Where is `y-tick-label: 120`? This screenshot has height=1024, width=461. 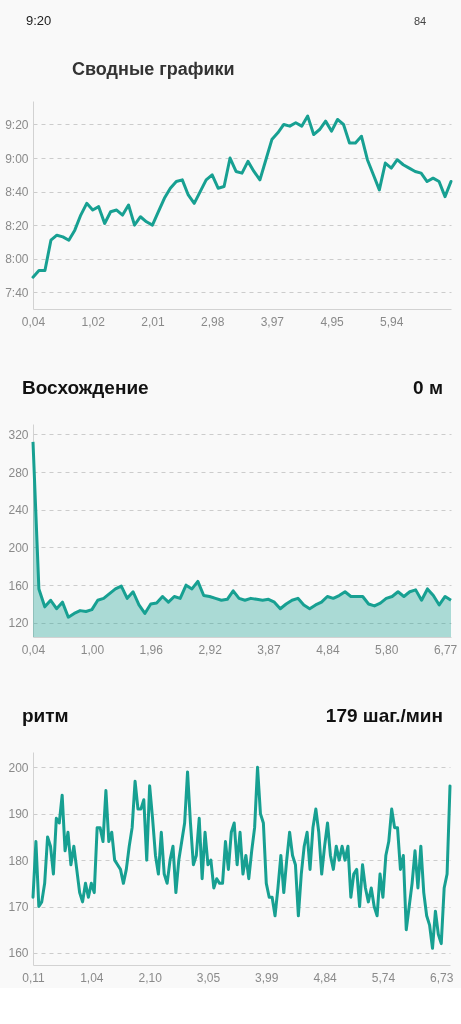 y-tick-label: 120 is located at coordinates (18, 623).